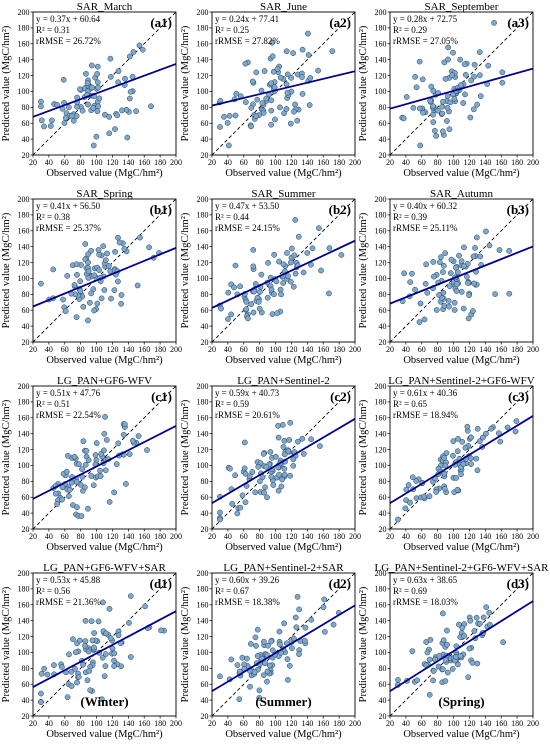 This screenshot has height=745, width=550. I want to click on r-squared: R² = 0.51, so click(53, 404).